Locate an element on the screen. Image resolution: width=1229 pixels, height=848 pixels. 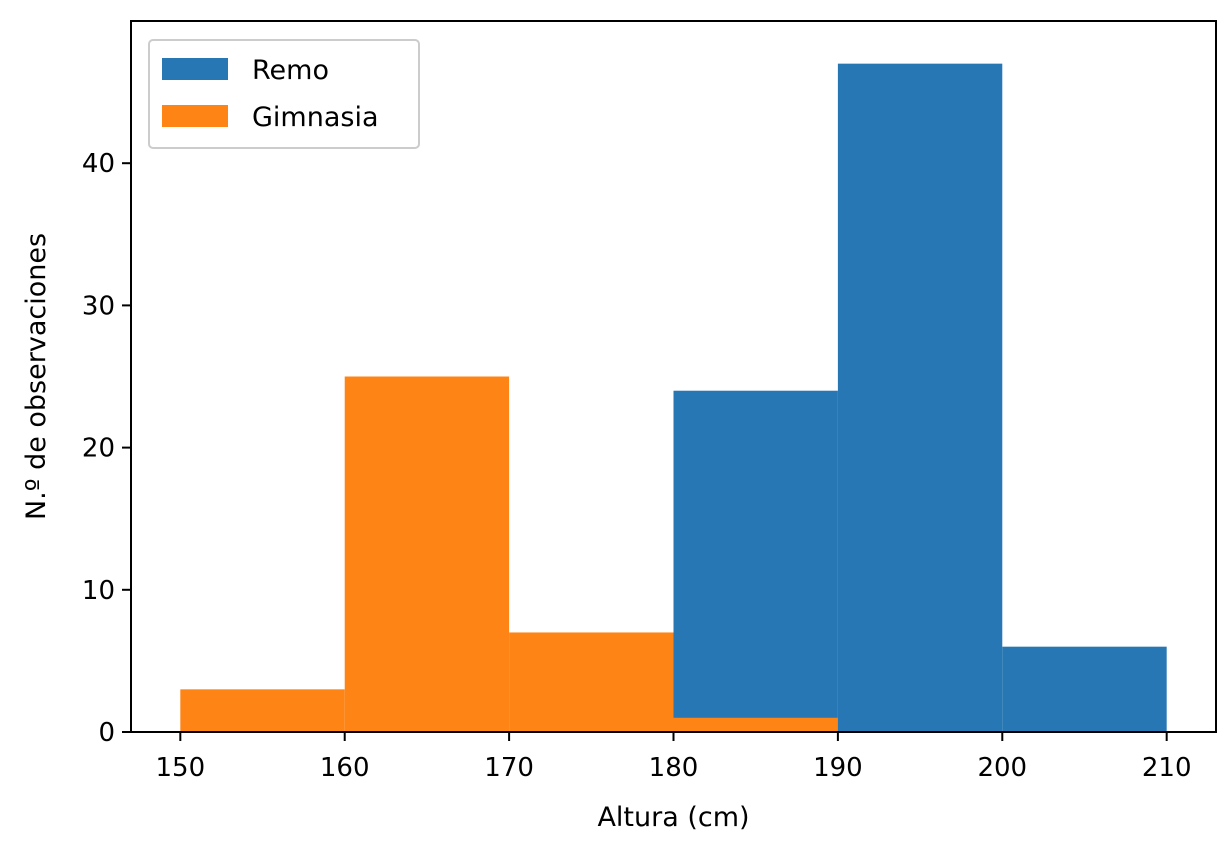
x-tick-label-190: 190 is located at coordinates (838, 768).